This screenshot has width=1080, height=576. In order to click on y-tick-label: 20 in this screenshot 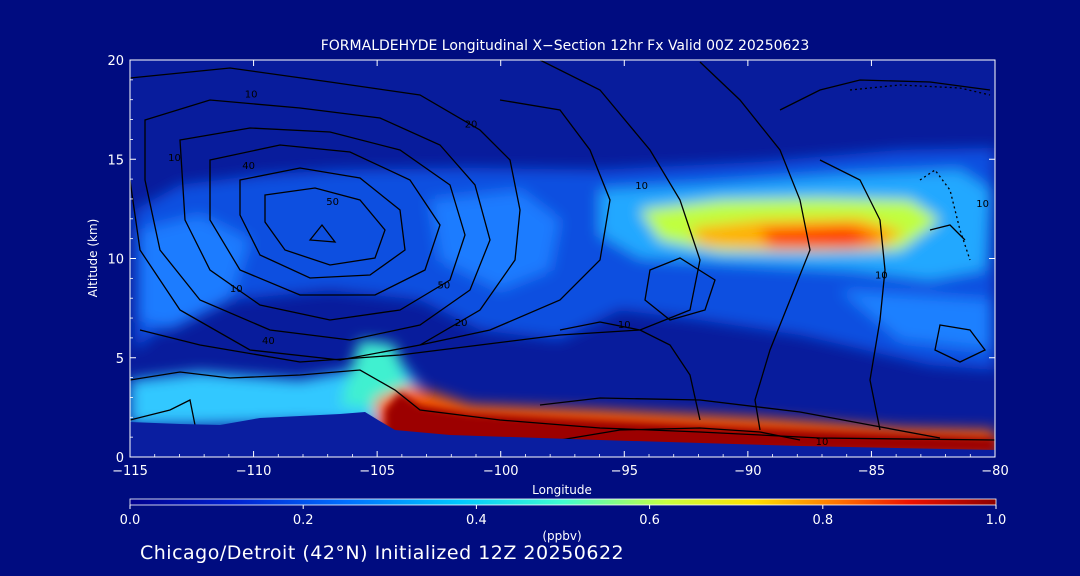, I will do `click(115, 61)`.